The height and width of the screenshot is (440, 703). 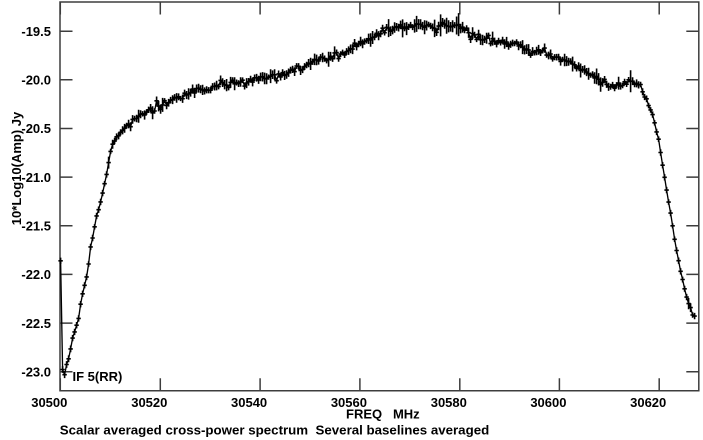 I want to click on svg-text: 30520, so click(x=149, y=402).